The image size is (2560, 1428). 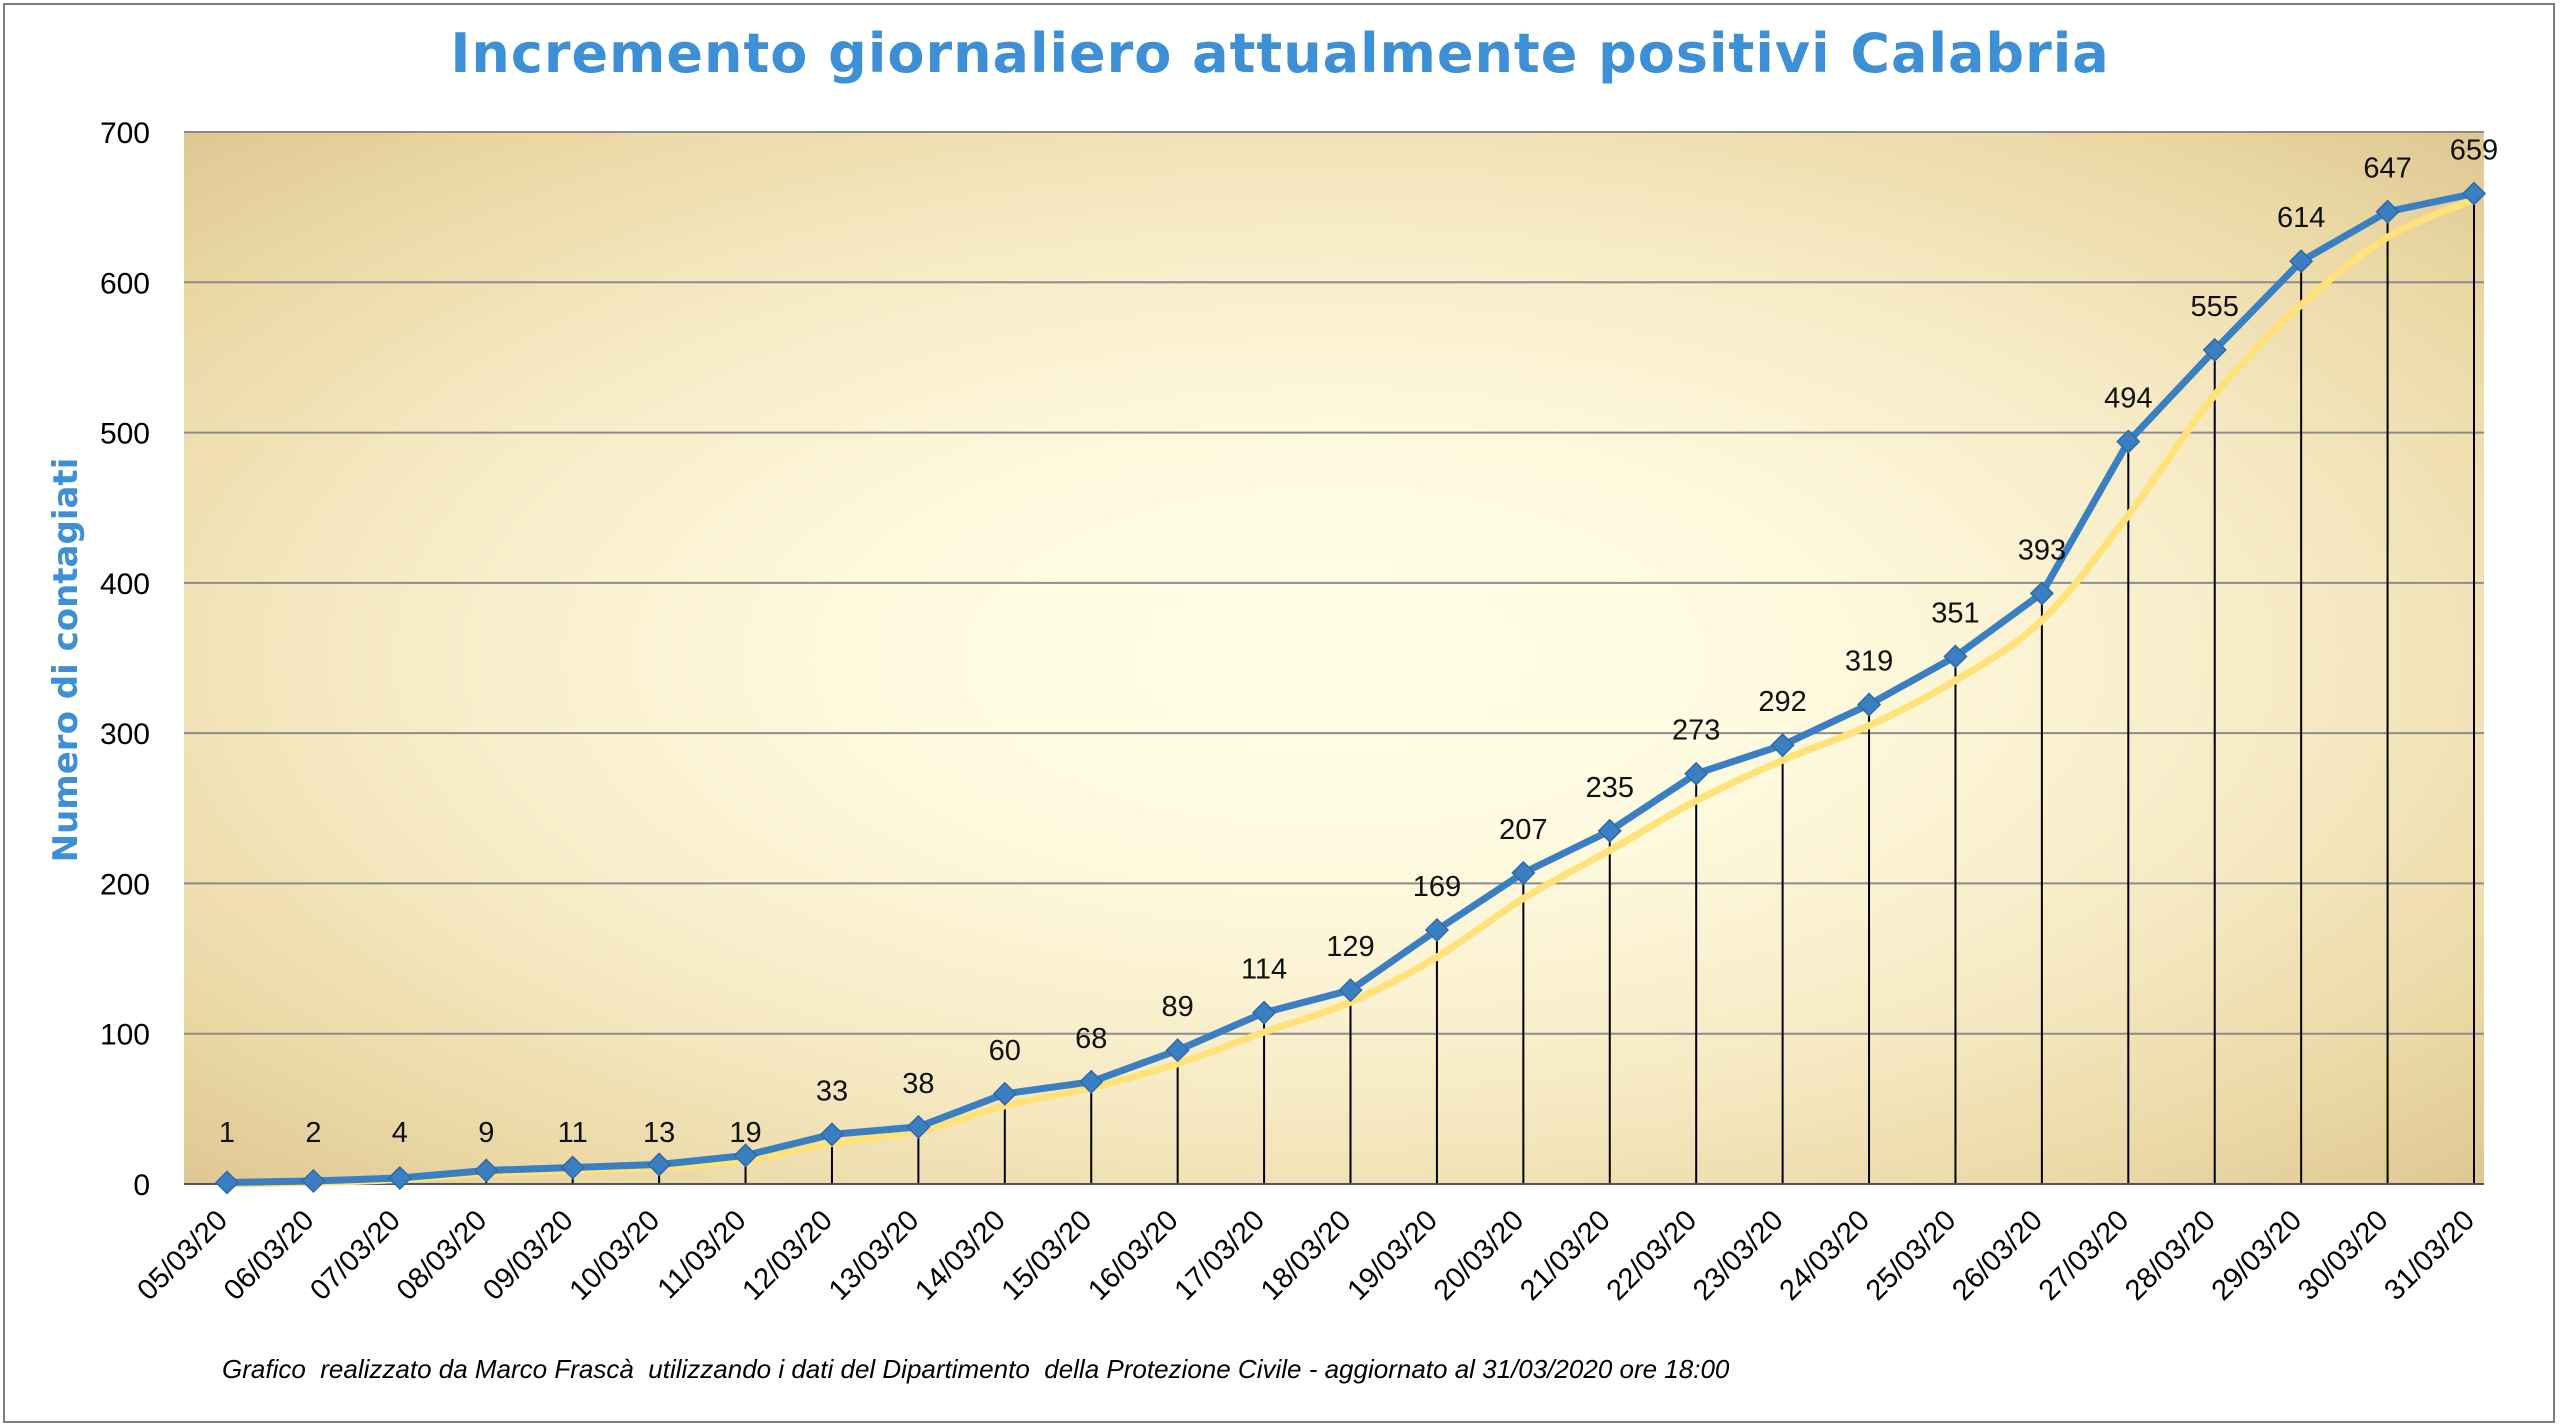 I want to click on data-label: 351, so click(x=1955, y=613).